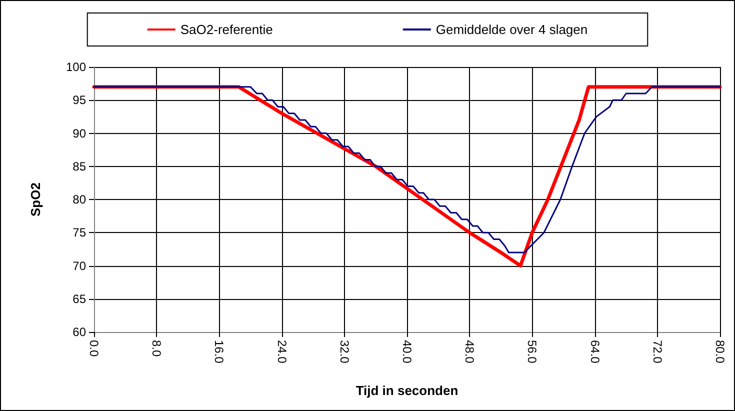 This screenshot has width=735, height=411. I want to click on x-tick-label: 40.0, so click(407, 352).